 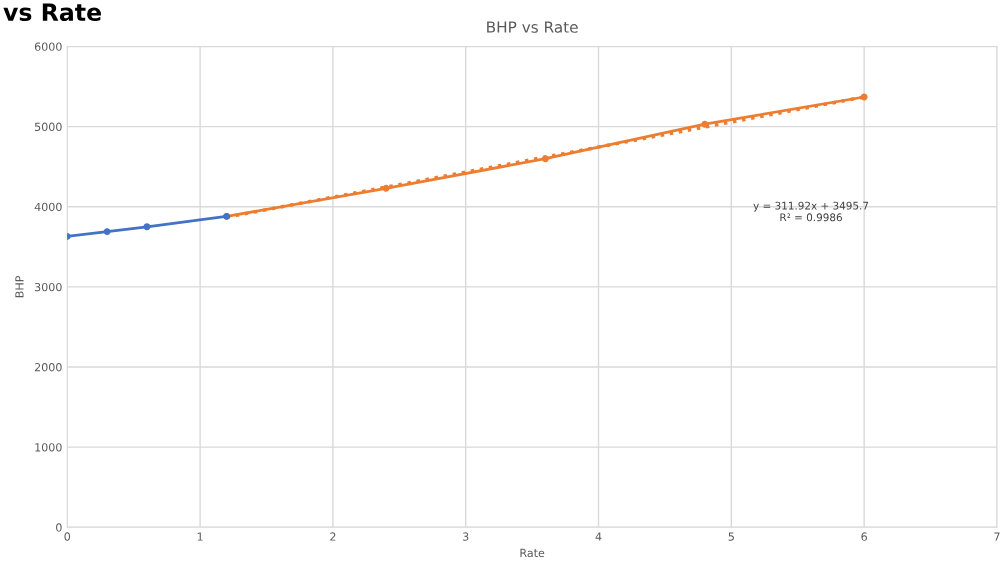 I want to click on x-tick-label: 7, so click(x=997, y=536).